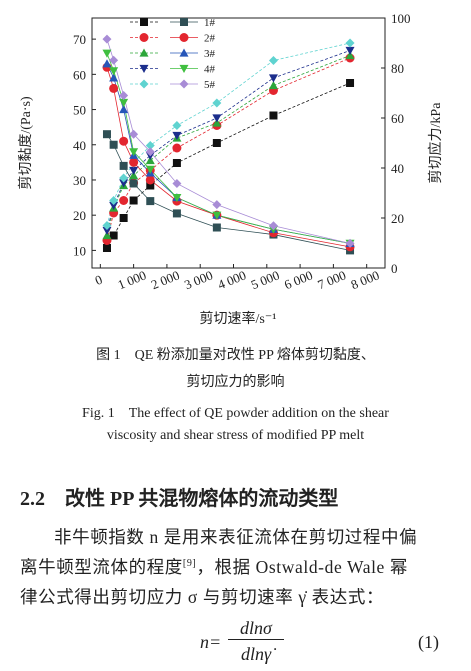 The height and width of the screenshot is (671, 471). Describe the element at coordinates (256, 654) in the screenshot. I see `eq-denominator: dlnγ̇` at that location.